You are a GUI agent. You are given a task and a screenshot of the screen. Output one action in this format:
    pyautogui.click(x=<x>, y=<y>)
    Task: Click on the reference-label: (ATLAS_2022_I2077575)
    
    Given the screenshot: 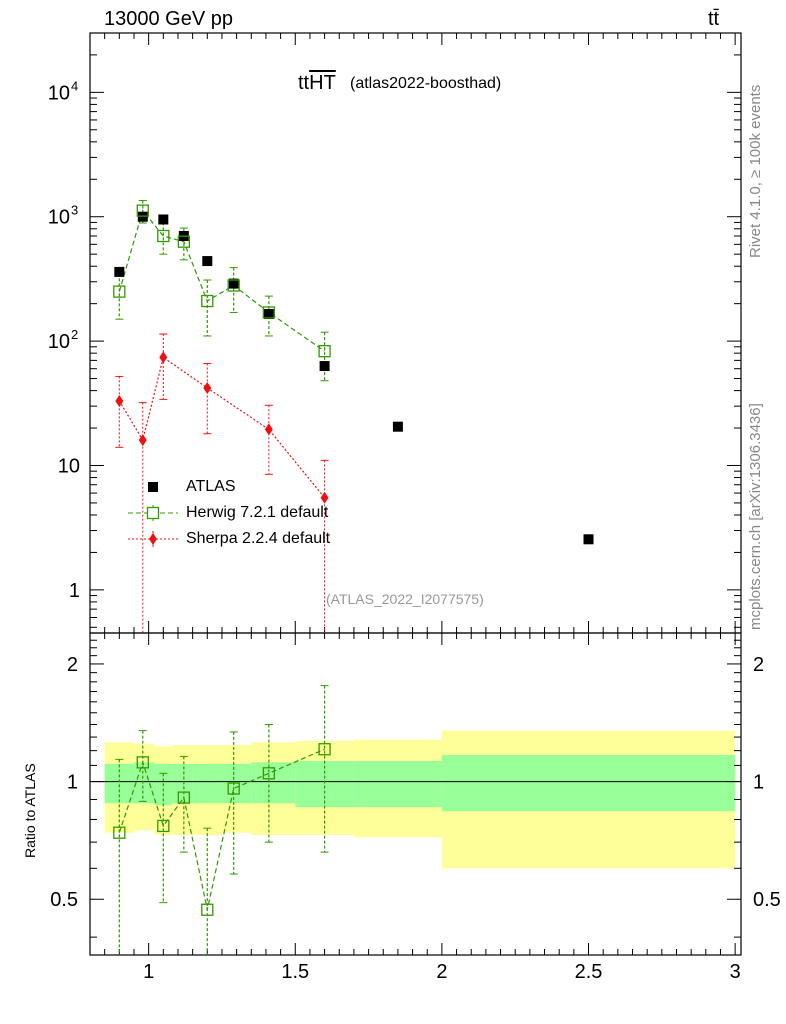 What is the action you would take?
    pyautogui.click(x=405, y=599)
    